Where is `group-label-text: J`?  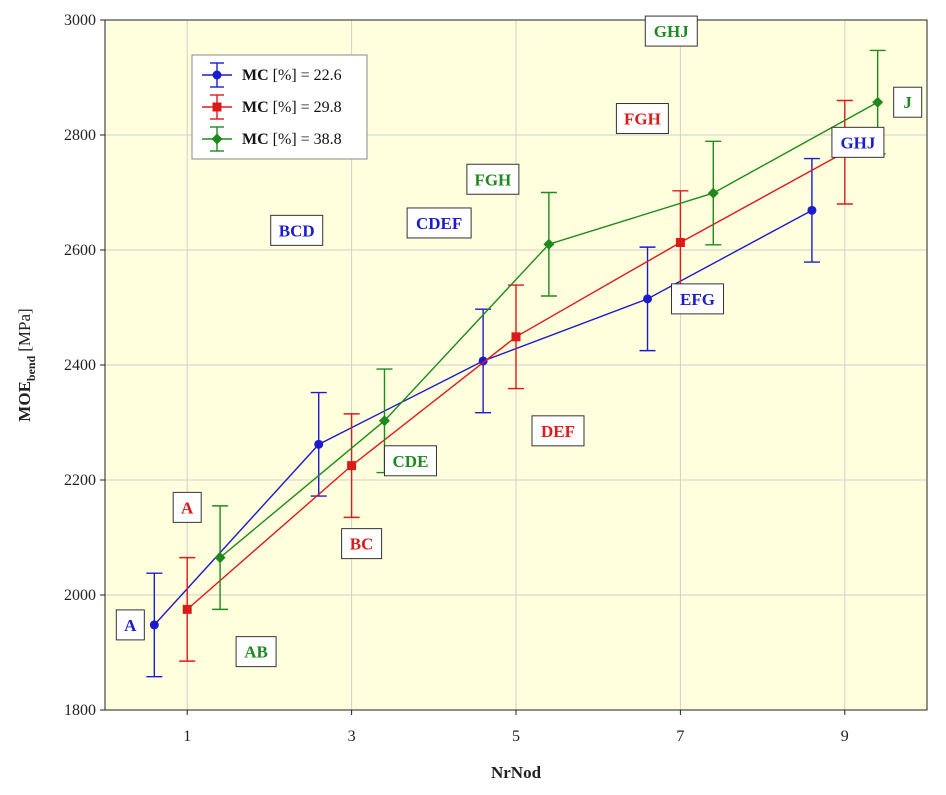 group-label-text: J is located at coordinates (907, 102).